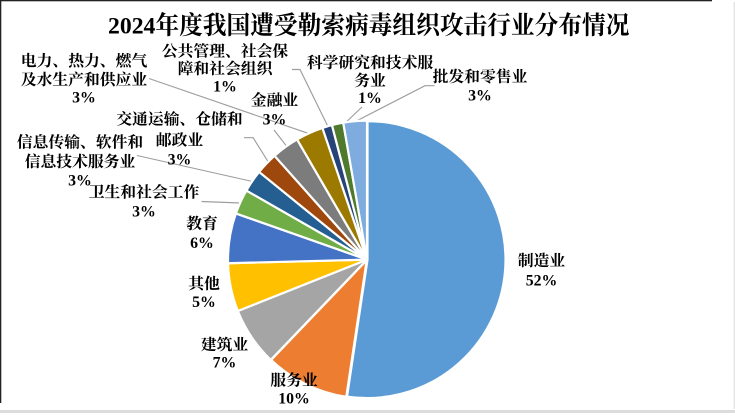 The image size is (735, 418). What do you see at coordinates (202, 243) in the screenshot?
I see `svg-text: 6%` at bounding box center [202, 243].